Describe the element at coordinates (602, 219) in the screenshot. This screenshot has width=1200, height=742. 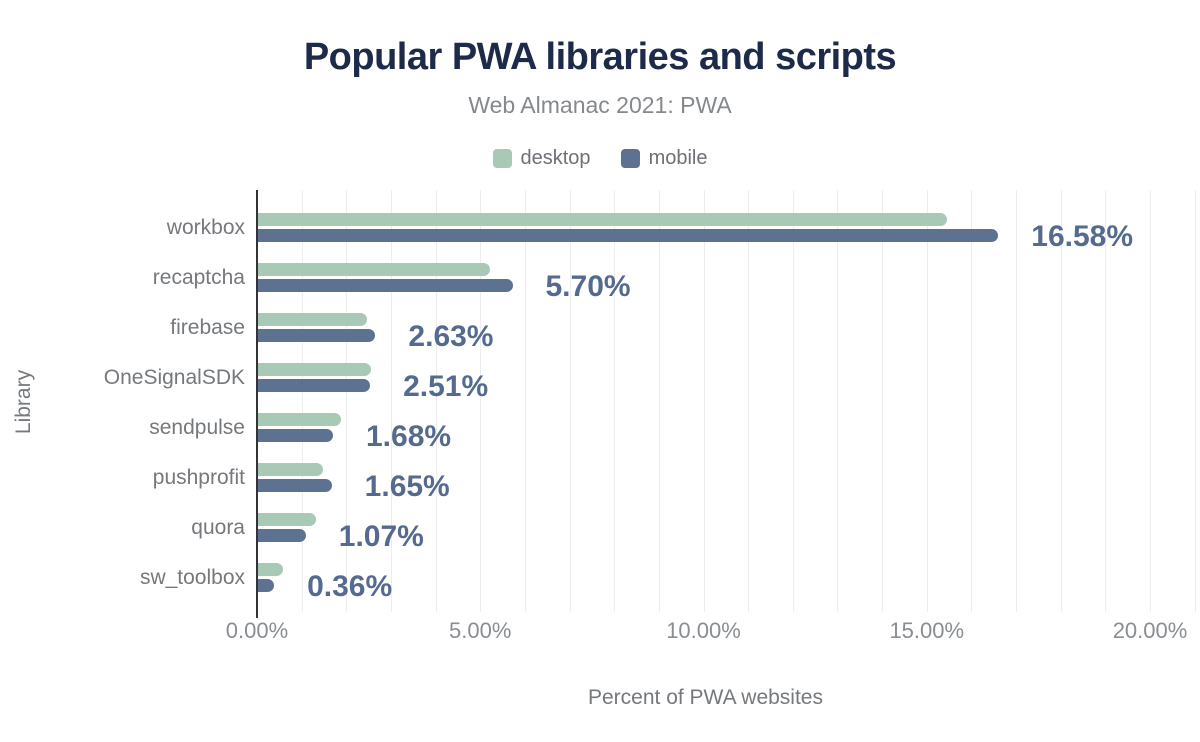
I see `bar-desktop-workbox` at that location.